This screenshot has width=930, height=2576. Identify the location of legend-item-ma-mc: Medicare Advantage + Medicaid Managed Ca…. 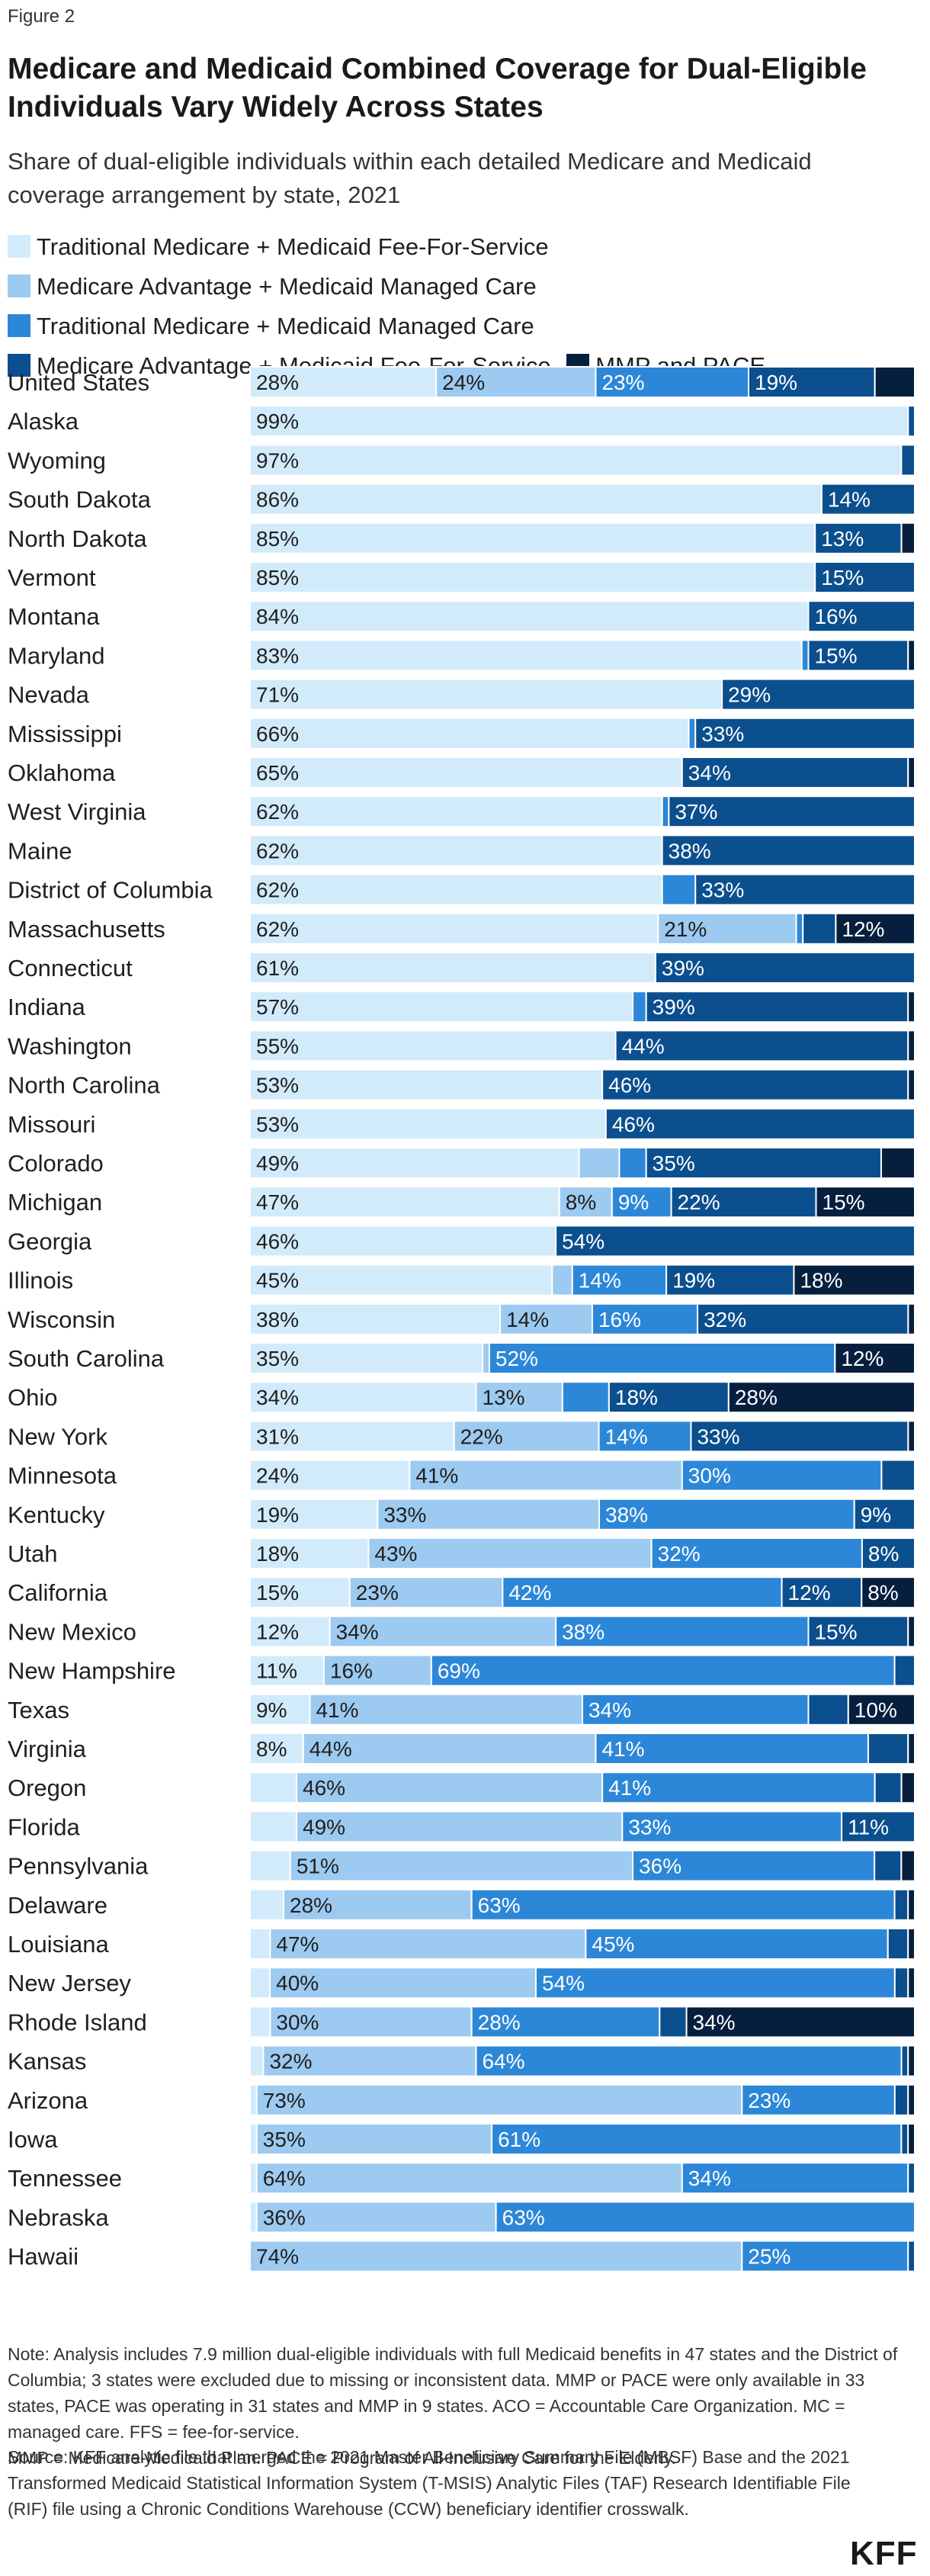
(272, 287).